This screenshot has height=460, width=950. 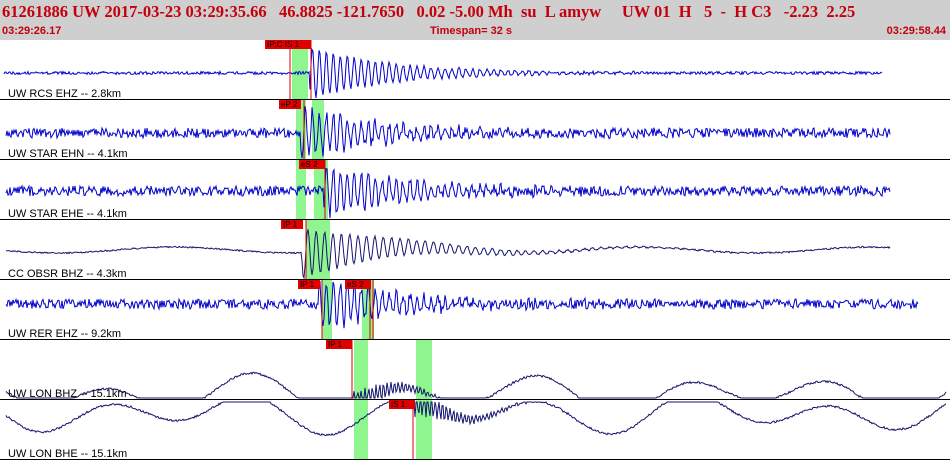 I want to click on trace-row: IP 1 CC OBSR BHZ -- 4.3km, so click(x=475, y=250).